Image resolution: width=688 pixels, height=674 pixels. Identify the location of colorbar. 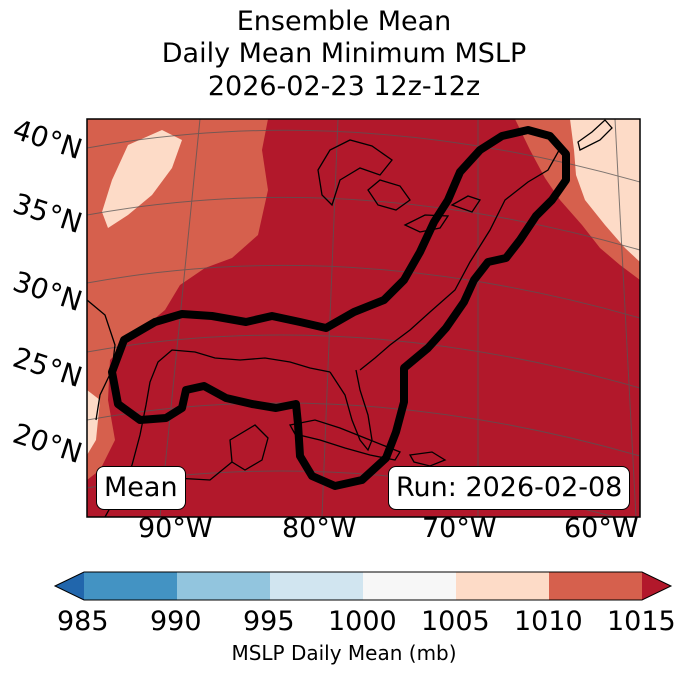
(363, 586).